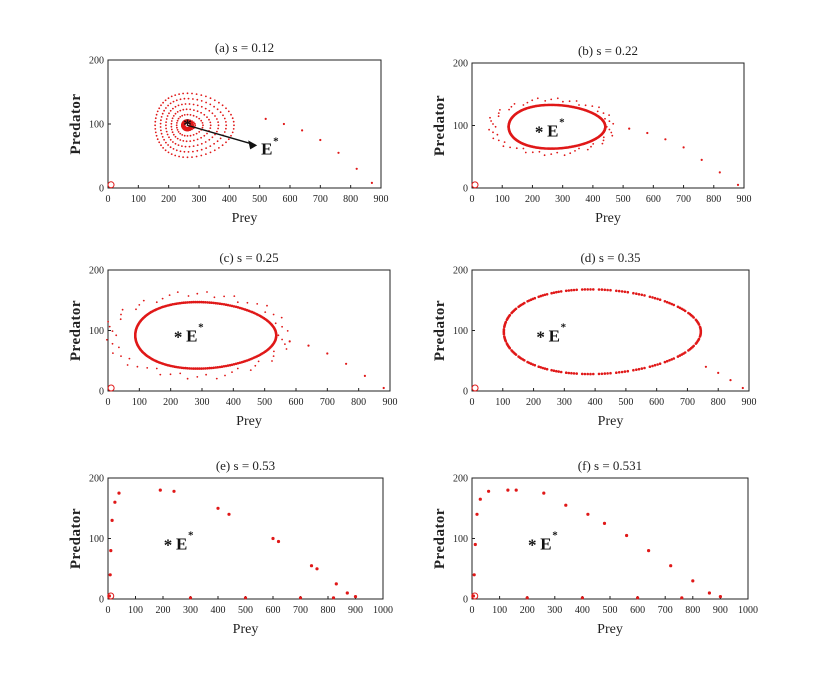 This screenshot has width=830, height=692. Describe the element at coordinates (683, 199) in the screenshot. I see `x-tick-label: 700` at that location.